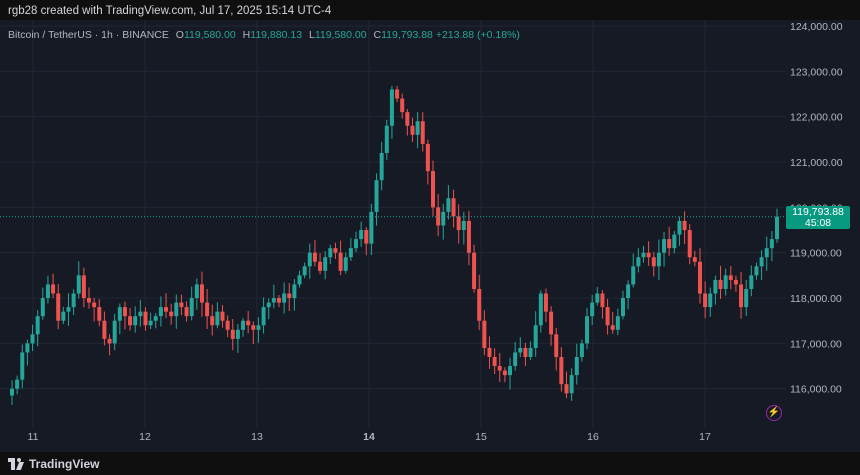 The image size is (860, 475). I want to click on x-axis-tick-label: 17, so click(705, 437).